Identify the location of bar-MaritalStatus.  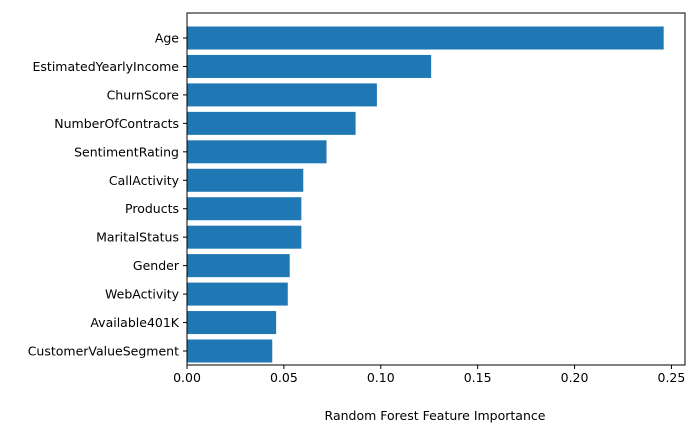
(244, 237).